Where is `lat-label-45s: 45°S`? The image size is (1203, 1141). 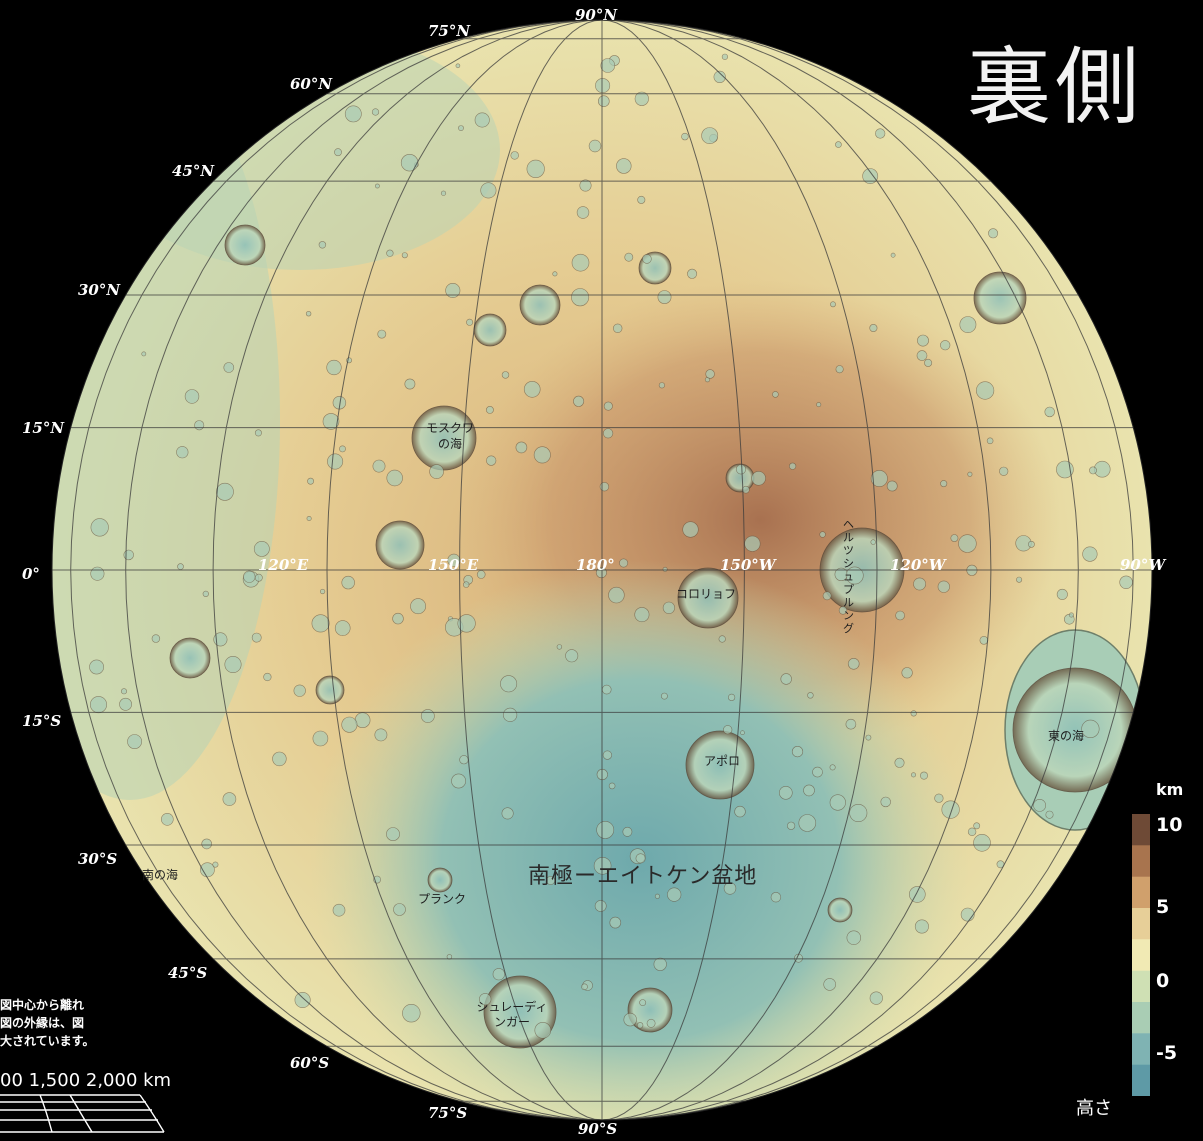 lat-label-45s: 45°S is located at coordinates (188, 973).